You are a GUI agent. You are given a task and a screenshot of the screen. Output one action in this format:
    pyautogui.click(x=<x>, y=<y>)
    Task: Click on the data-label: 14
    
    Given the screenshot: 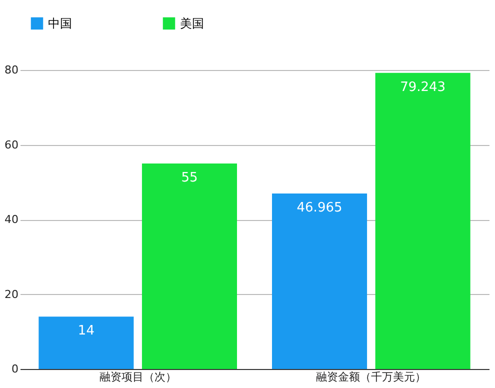 What is the action you would take?
    pyautogui.click(x=86, y=331)
    